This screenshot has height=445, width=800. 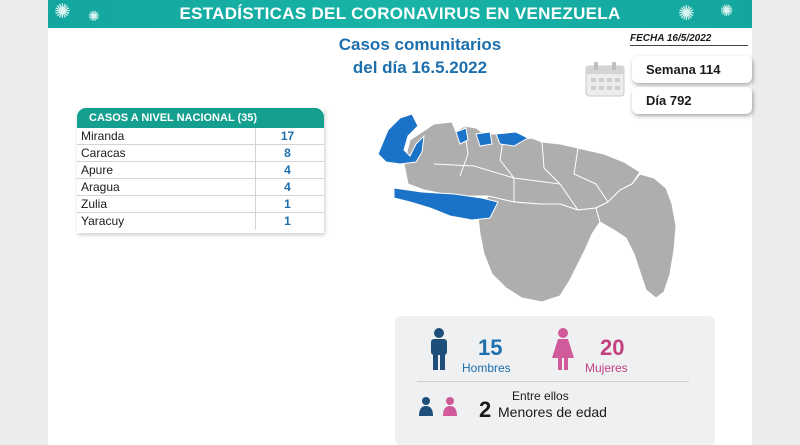 I want to click on day-badge: Día 792, so click(x=692, y=100).